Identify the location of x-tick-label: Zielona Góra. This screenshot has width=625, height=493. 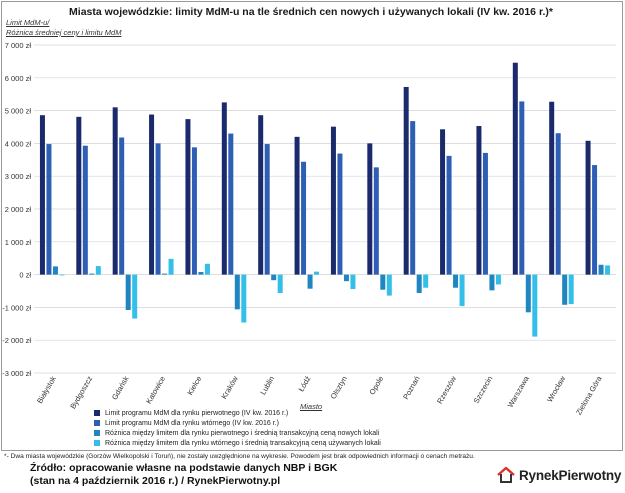
(589, 395).